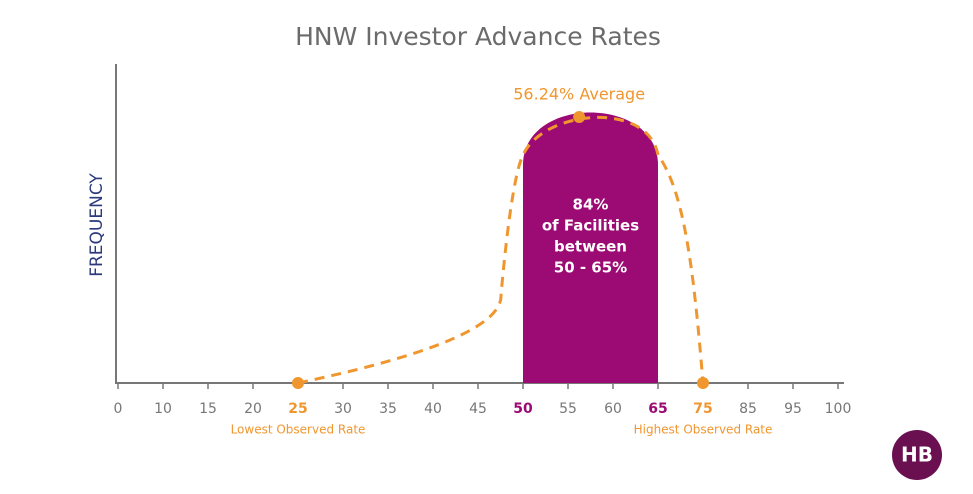  I want to click on average-point, so click(579, 117).